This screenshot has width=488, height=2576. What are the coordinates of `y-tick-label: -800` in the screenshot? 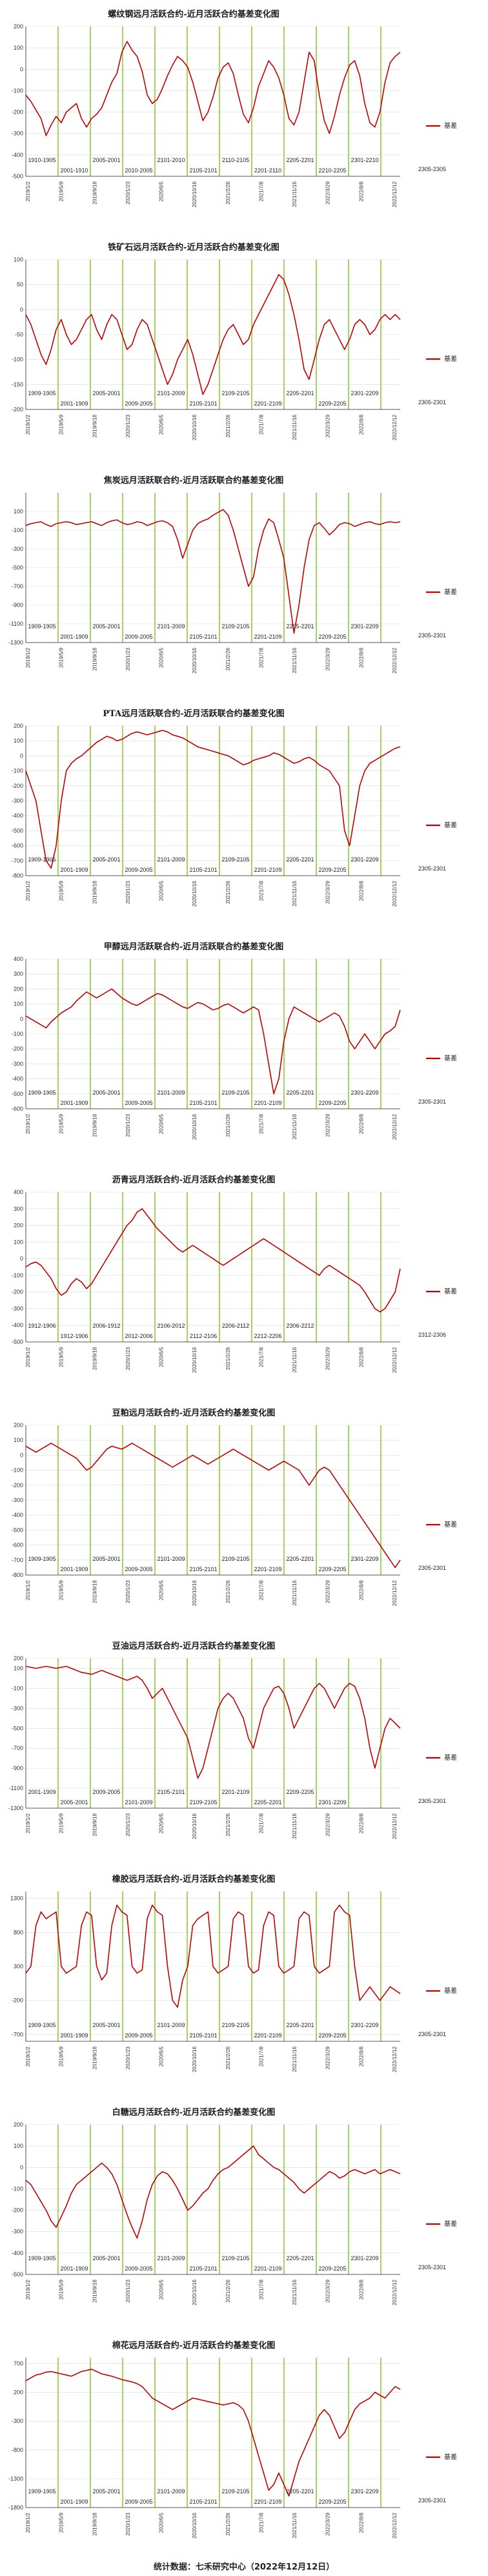 It's located at (17, 2450).